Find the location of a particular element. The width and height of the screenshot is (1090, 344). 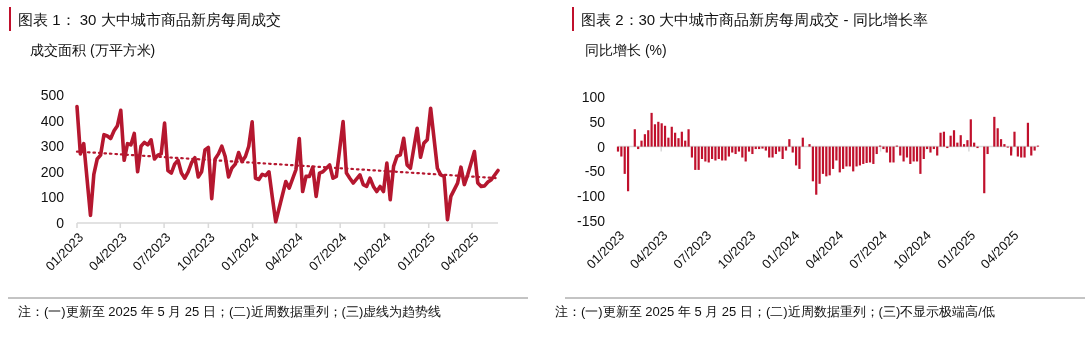

y-tick-label: 200 is located at coordinates (52, 171).